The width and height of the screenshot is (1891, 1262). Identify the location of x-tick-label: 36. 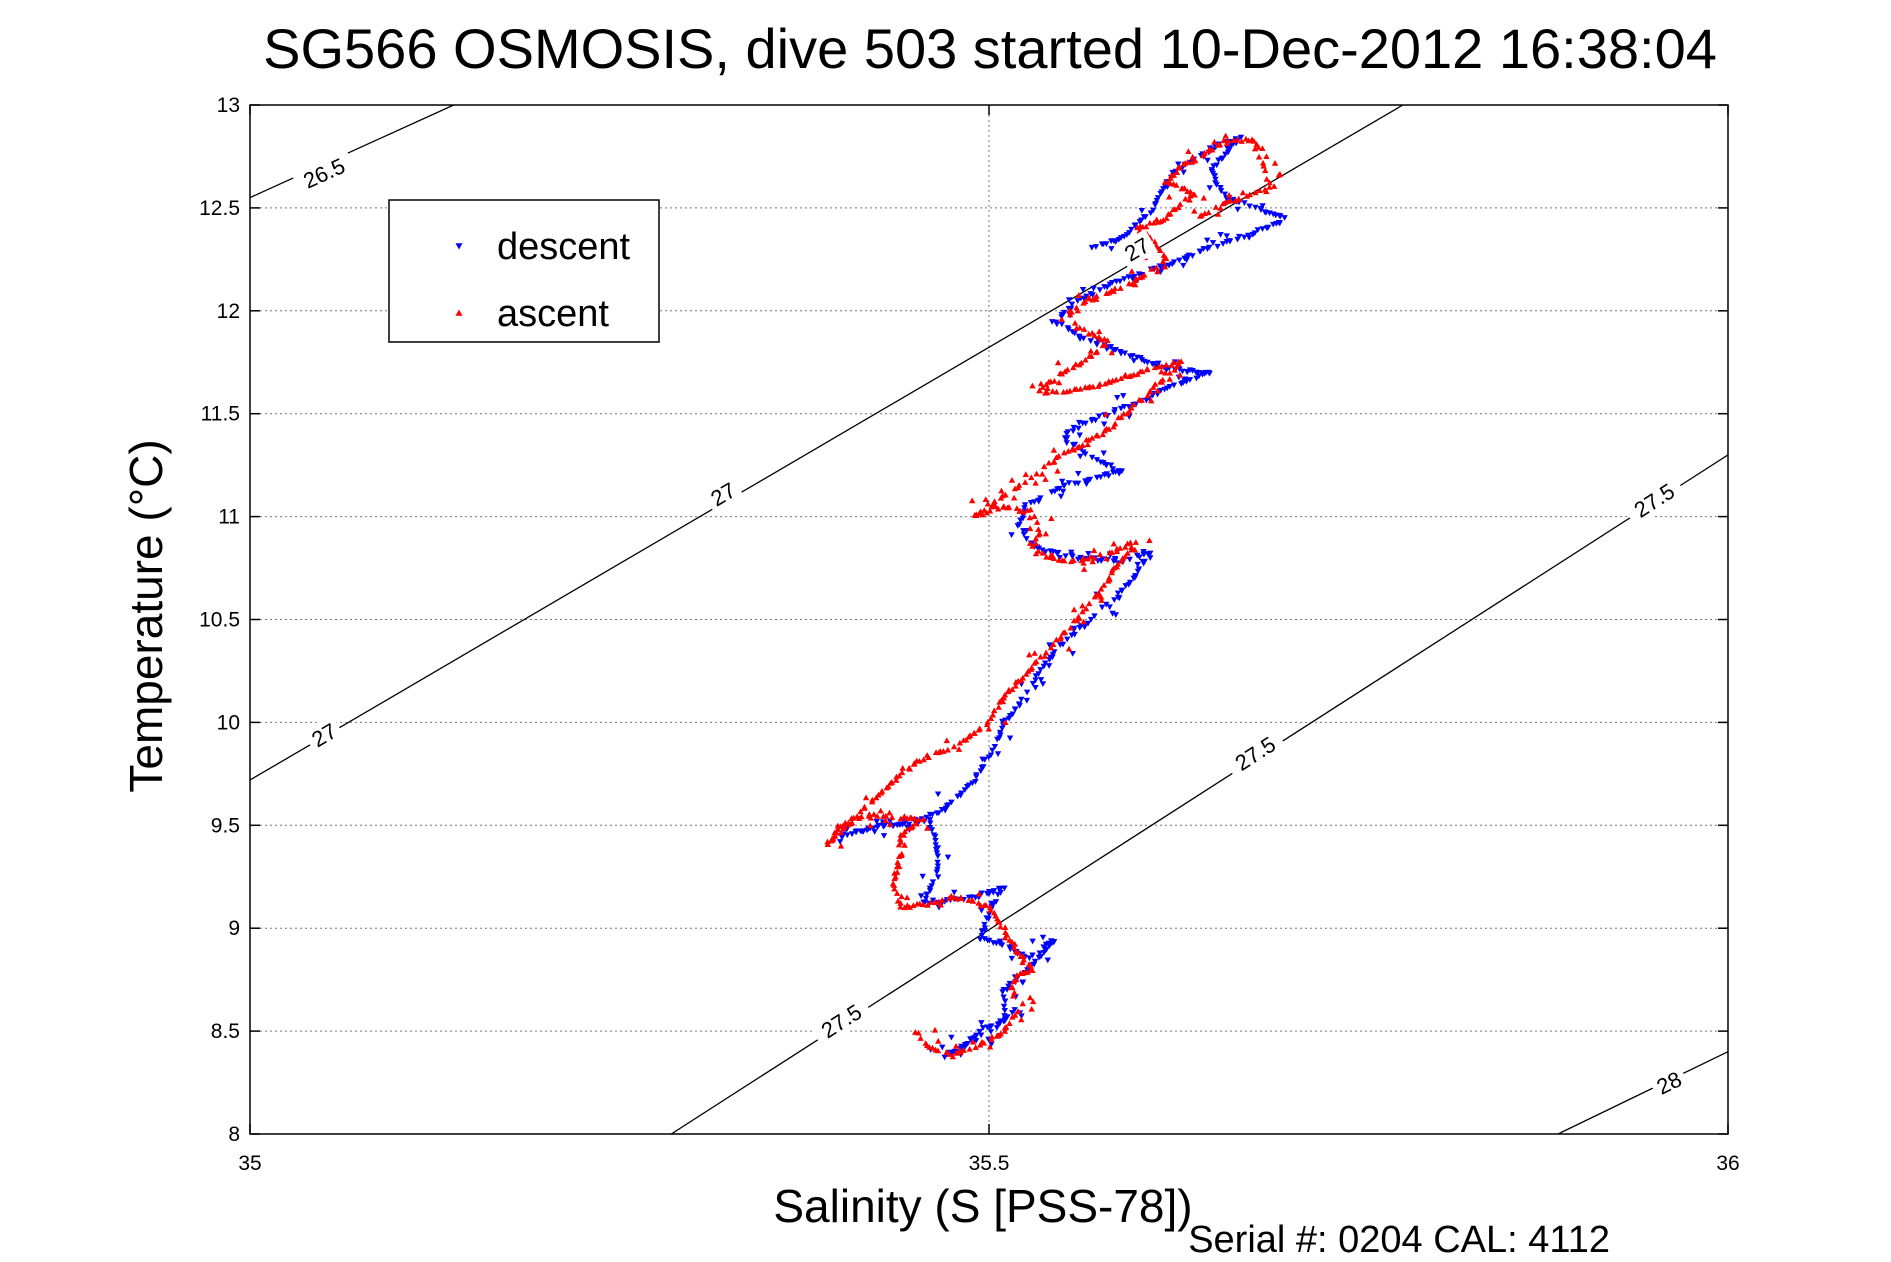
(1727, 1163).